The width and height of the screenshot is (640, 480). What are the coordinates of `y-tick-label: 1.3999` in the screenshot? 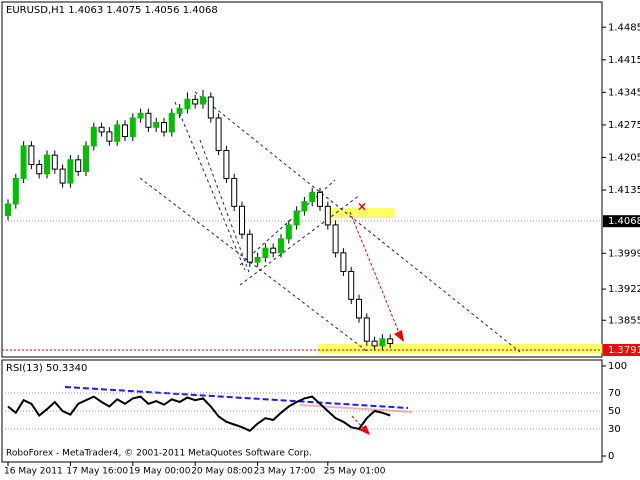 It's located at (624, 253).